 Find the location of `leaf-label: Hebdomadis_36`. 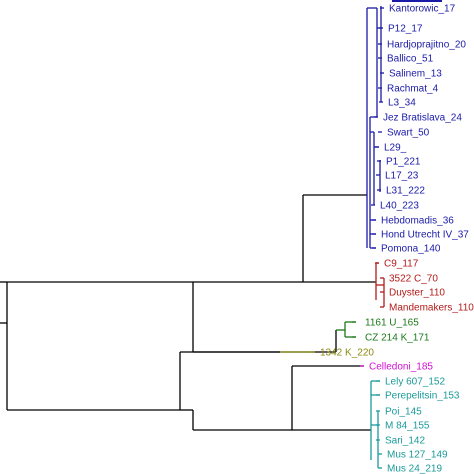

leaf-label: Hebdomadis_36 is located at coordinates (417, 221).